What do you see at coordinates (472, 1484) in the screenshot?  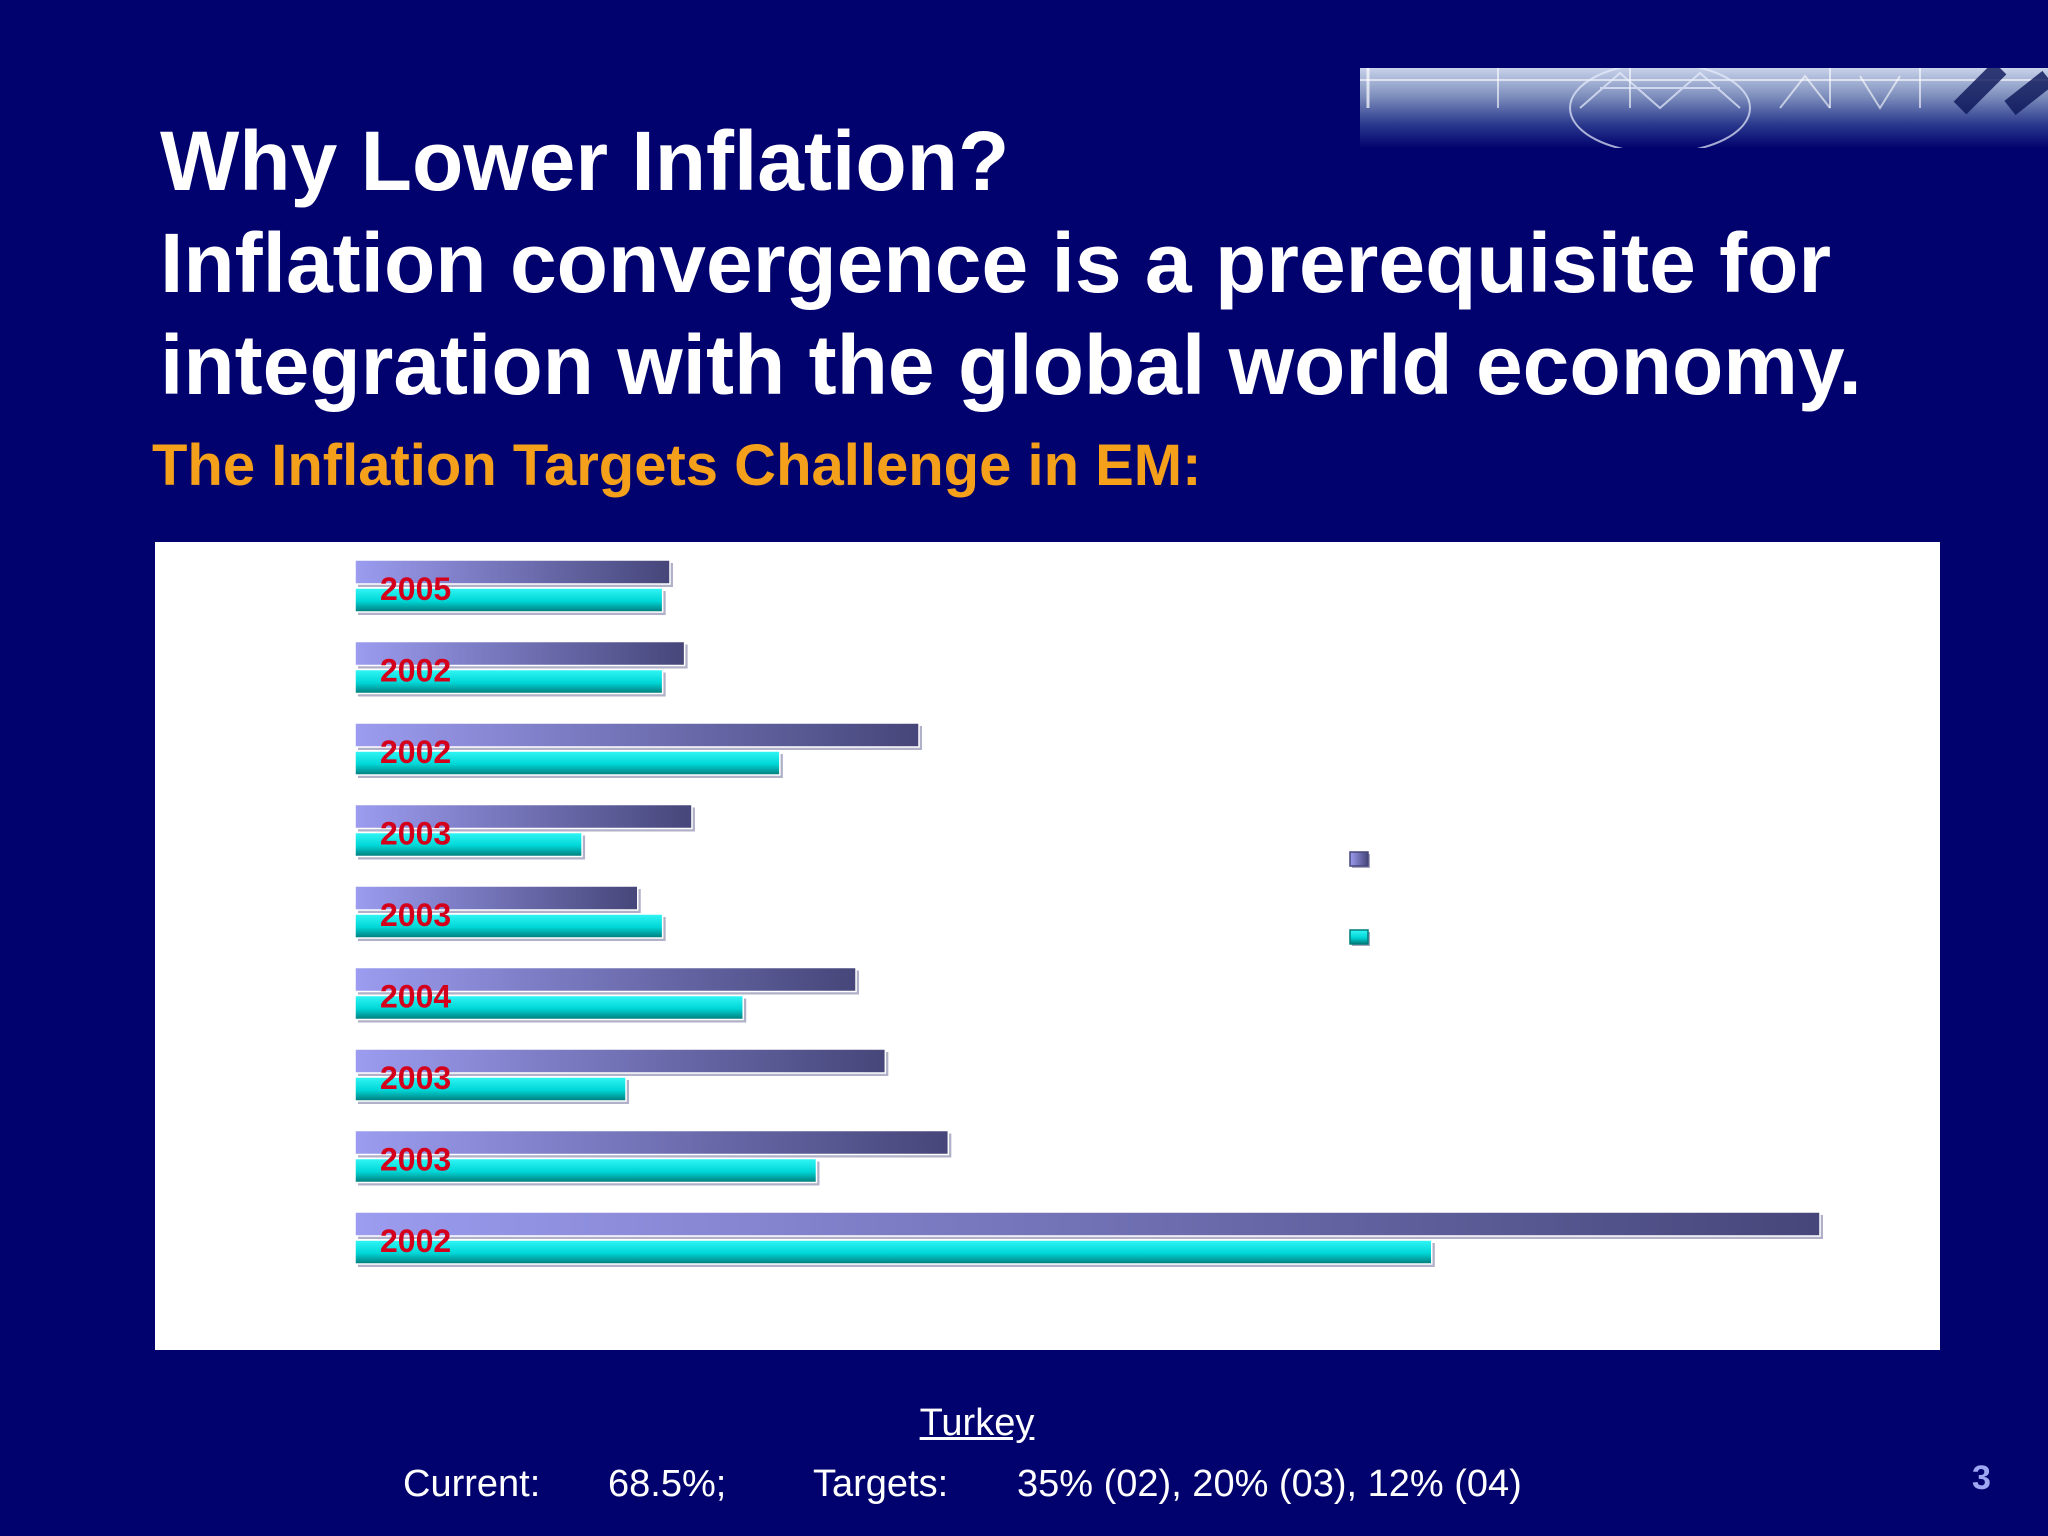 I see `caption-current-label: Current:` at bounding box center [472, 1484].